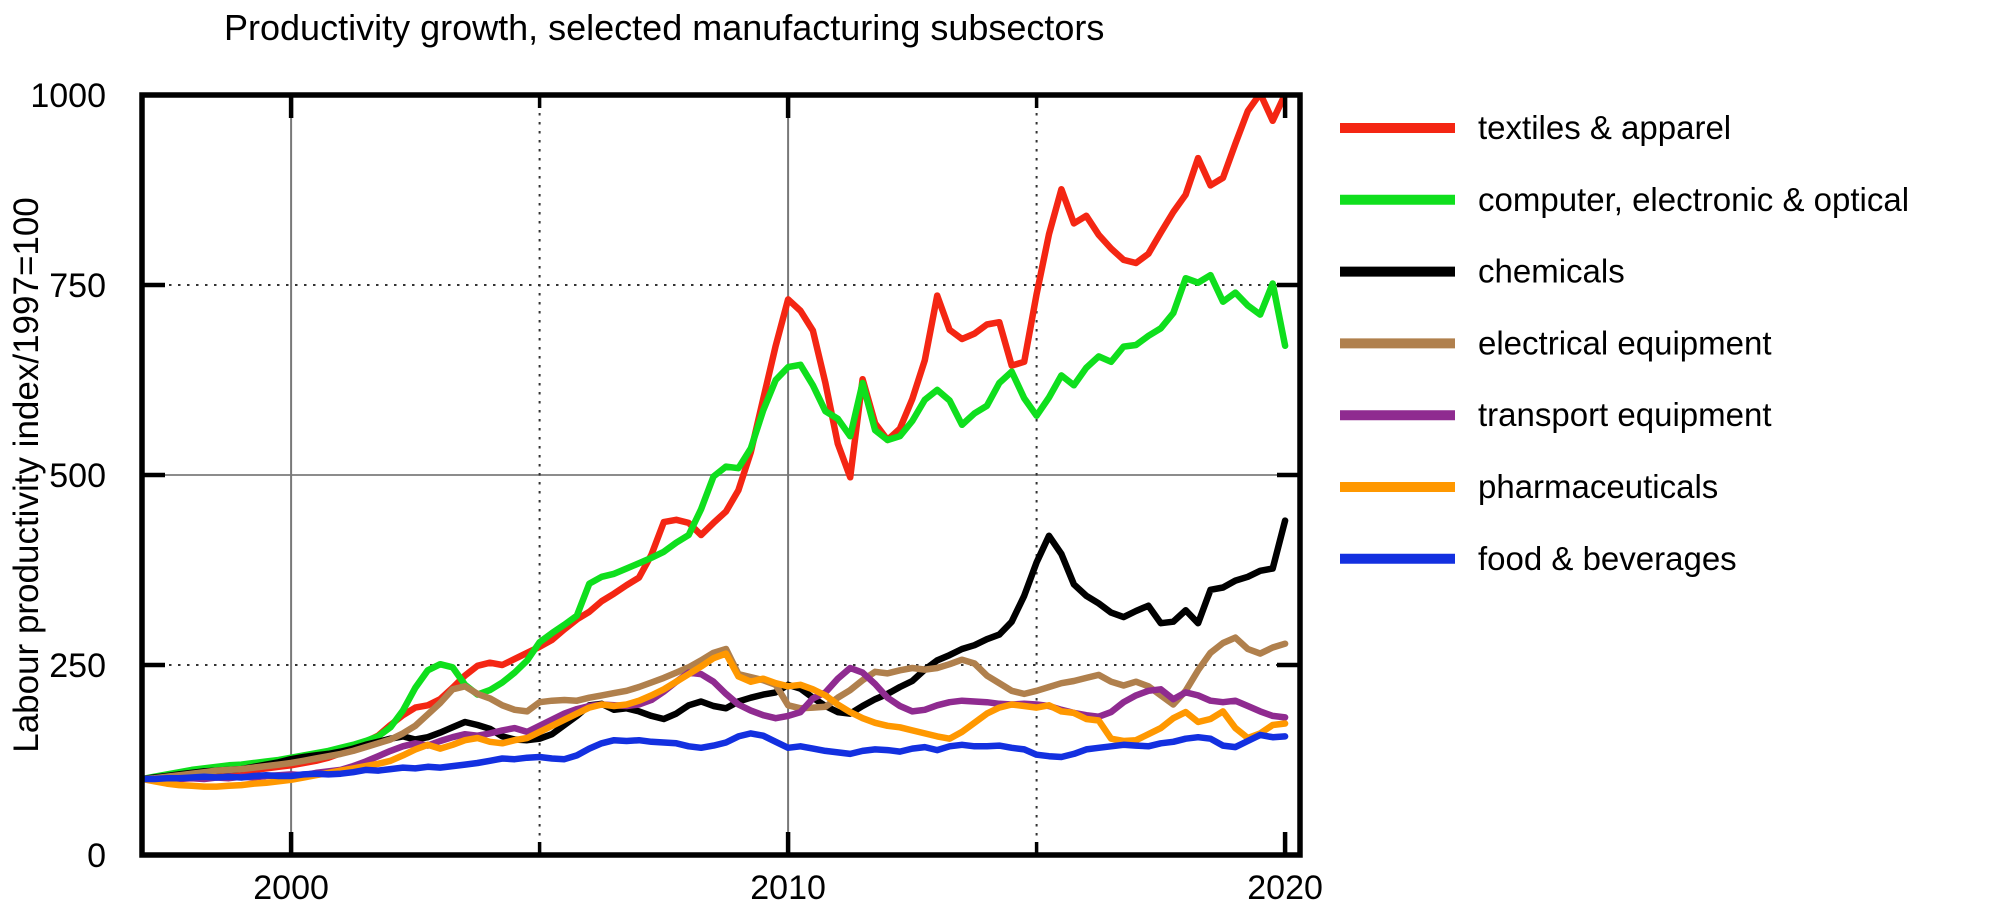  Describe the element at coordinates (77, 476) in the screenshot. I see `y-tick-label-500: 500` at that location.